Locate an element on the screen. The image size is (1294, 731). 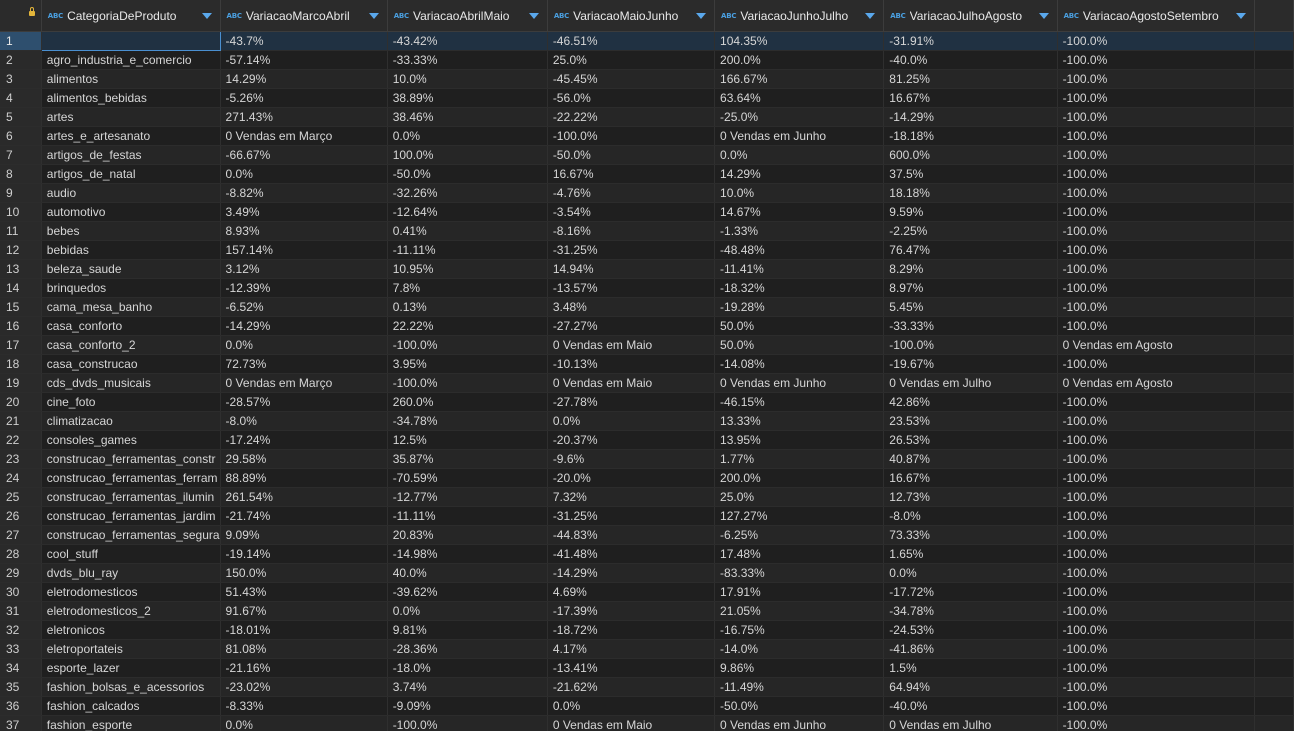
row-number: 3 is located at coordinates (21, 79).